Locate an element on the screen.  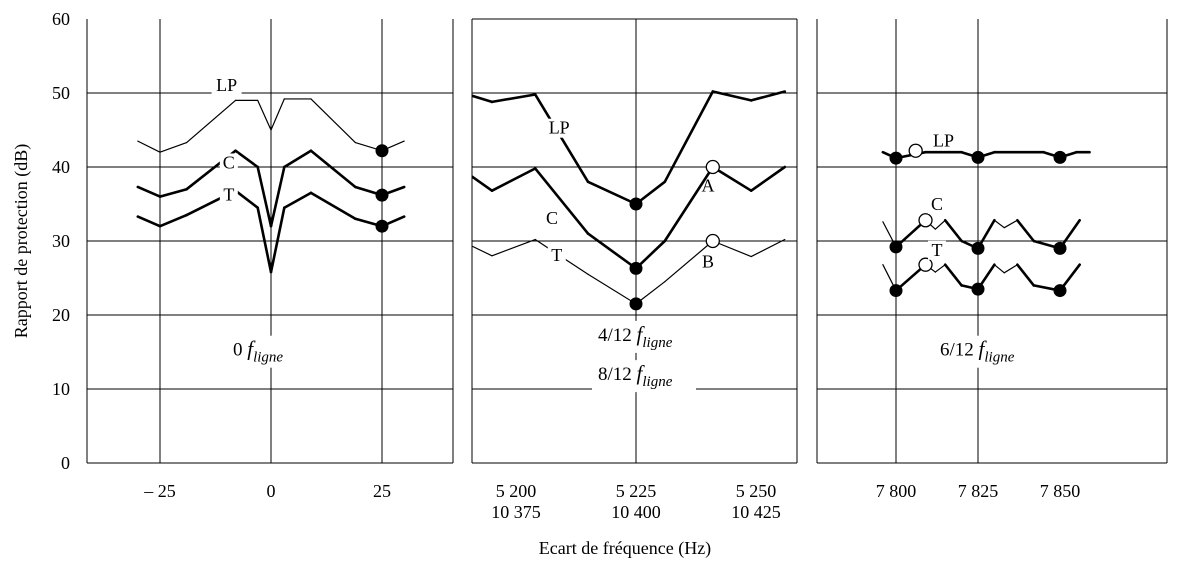
y-tick-label: 40 is located at coordinates (61, 167).